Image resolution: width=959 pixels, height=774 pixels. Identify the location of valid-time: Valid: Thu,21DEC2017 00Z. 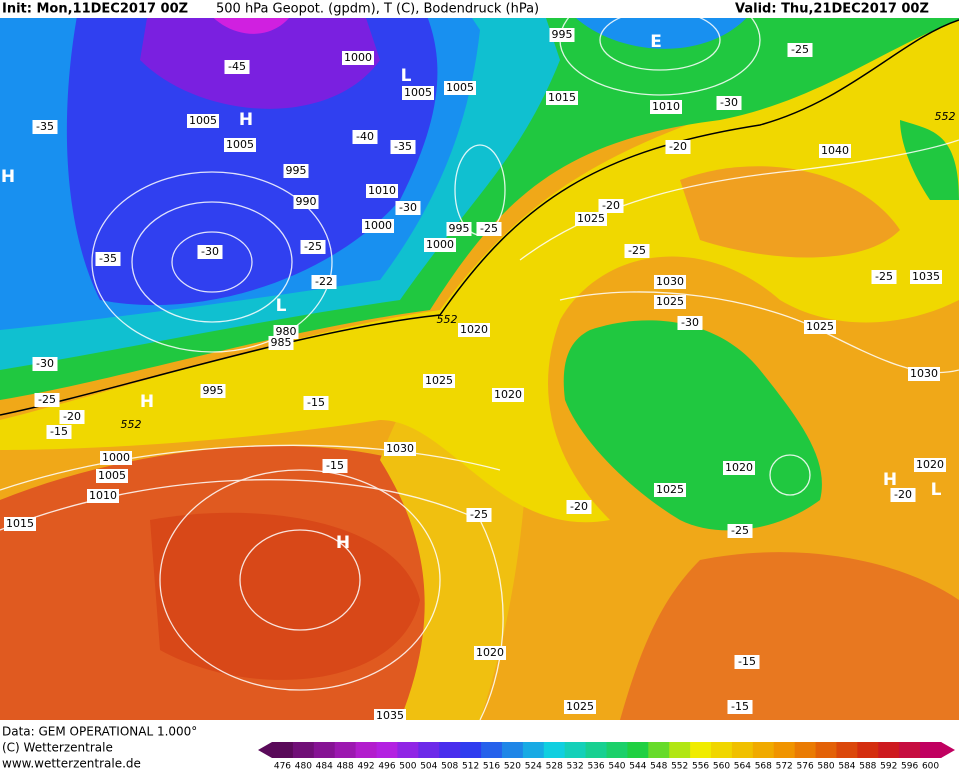
(832, 9).